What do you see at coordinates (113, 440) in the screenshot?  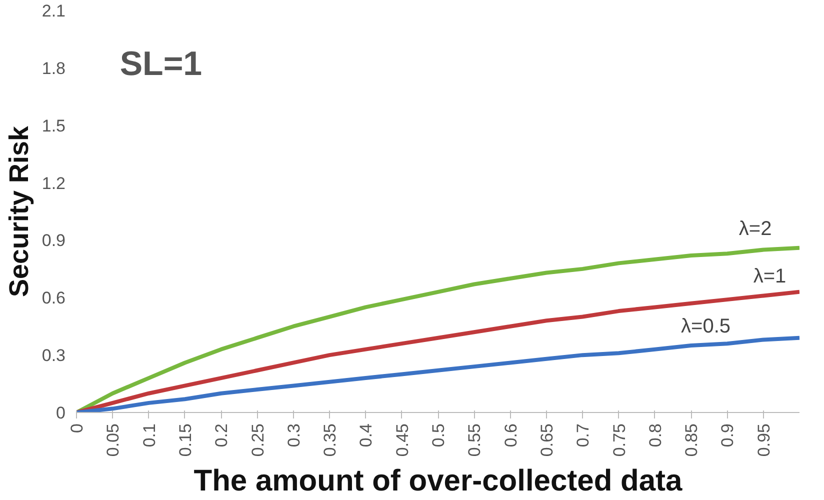 I see `x-tick-label: 0.05` at bounding box center [113, 440].